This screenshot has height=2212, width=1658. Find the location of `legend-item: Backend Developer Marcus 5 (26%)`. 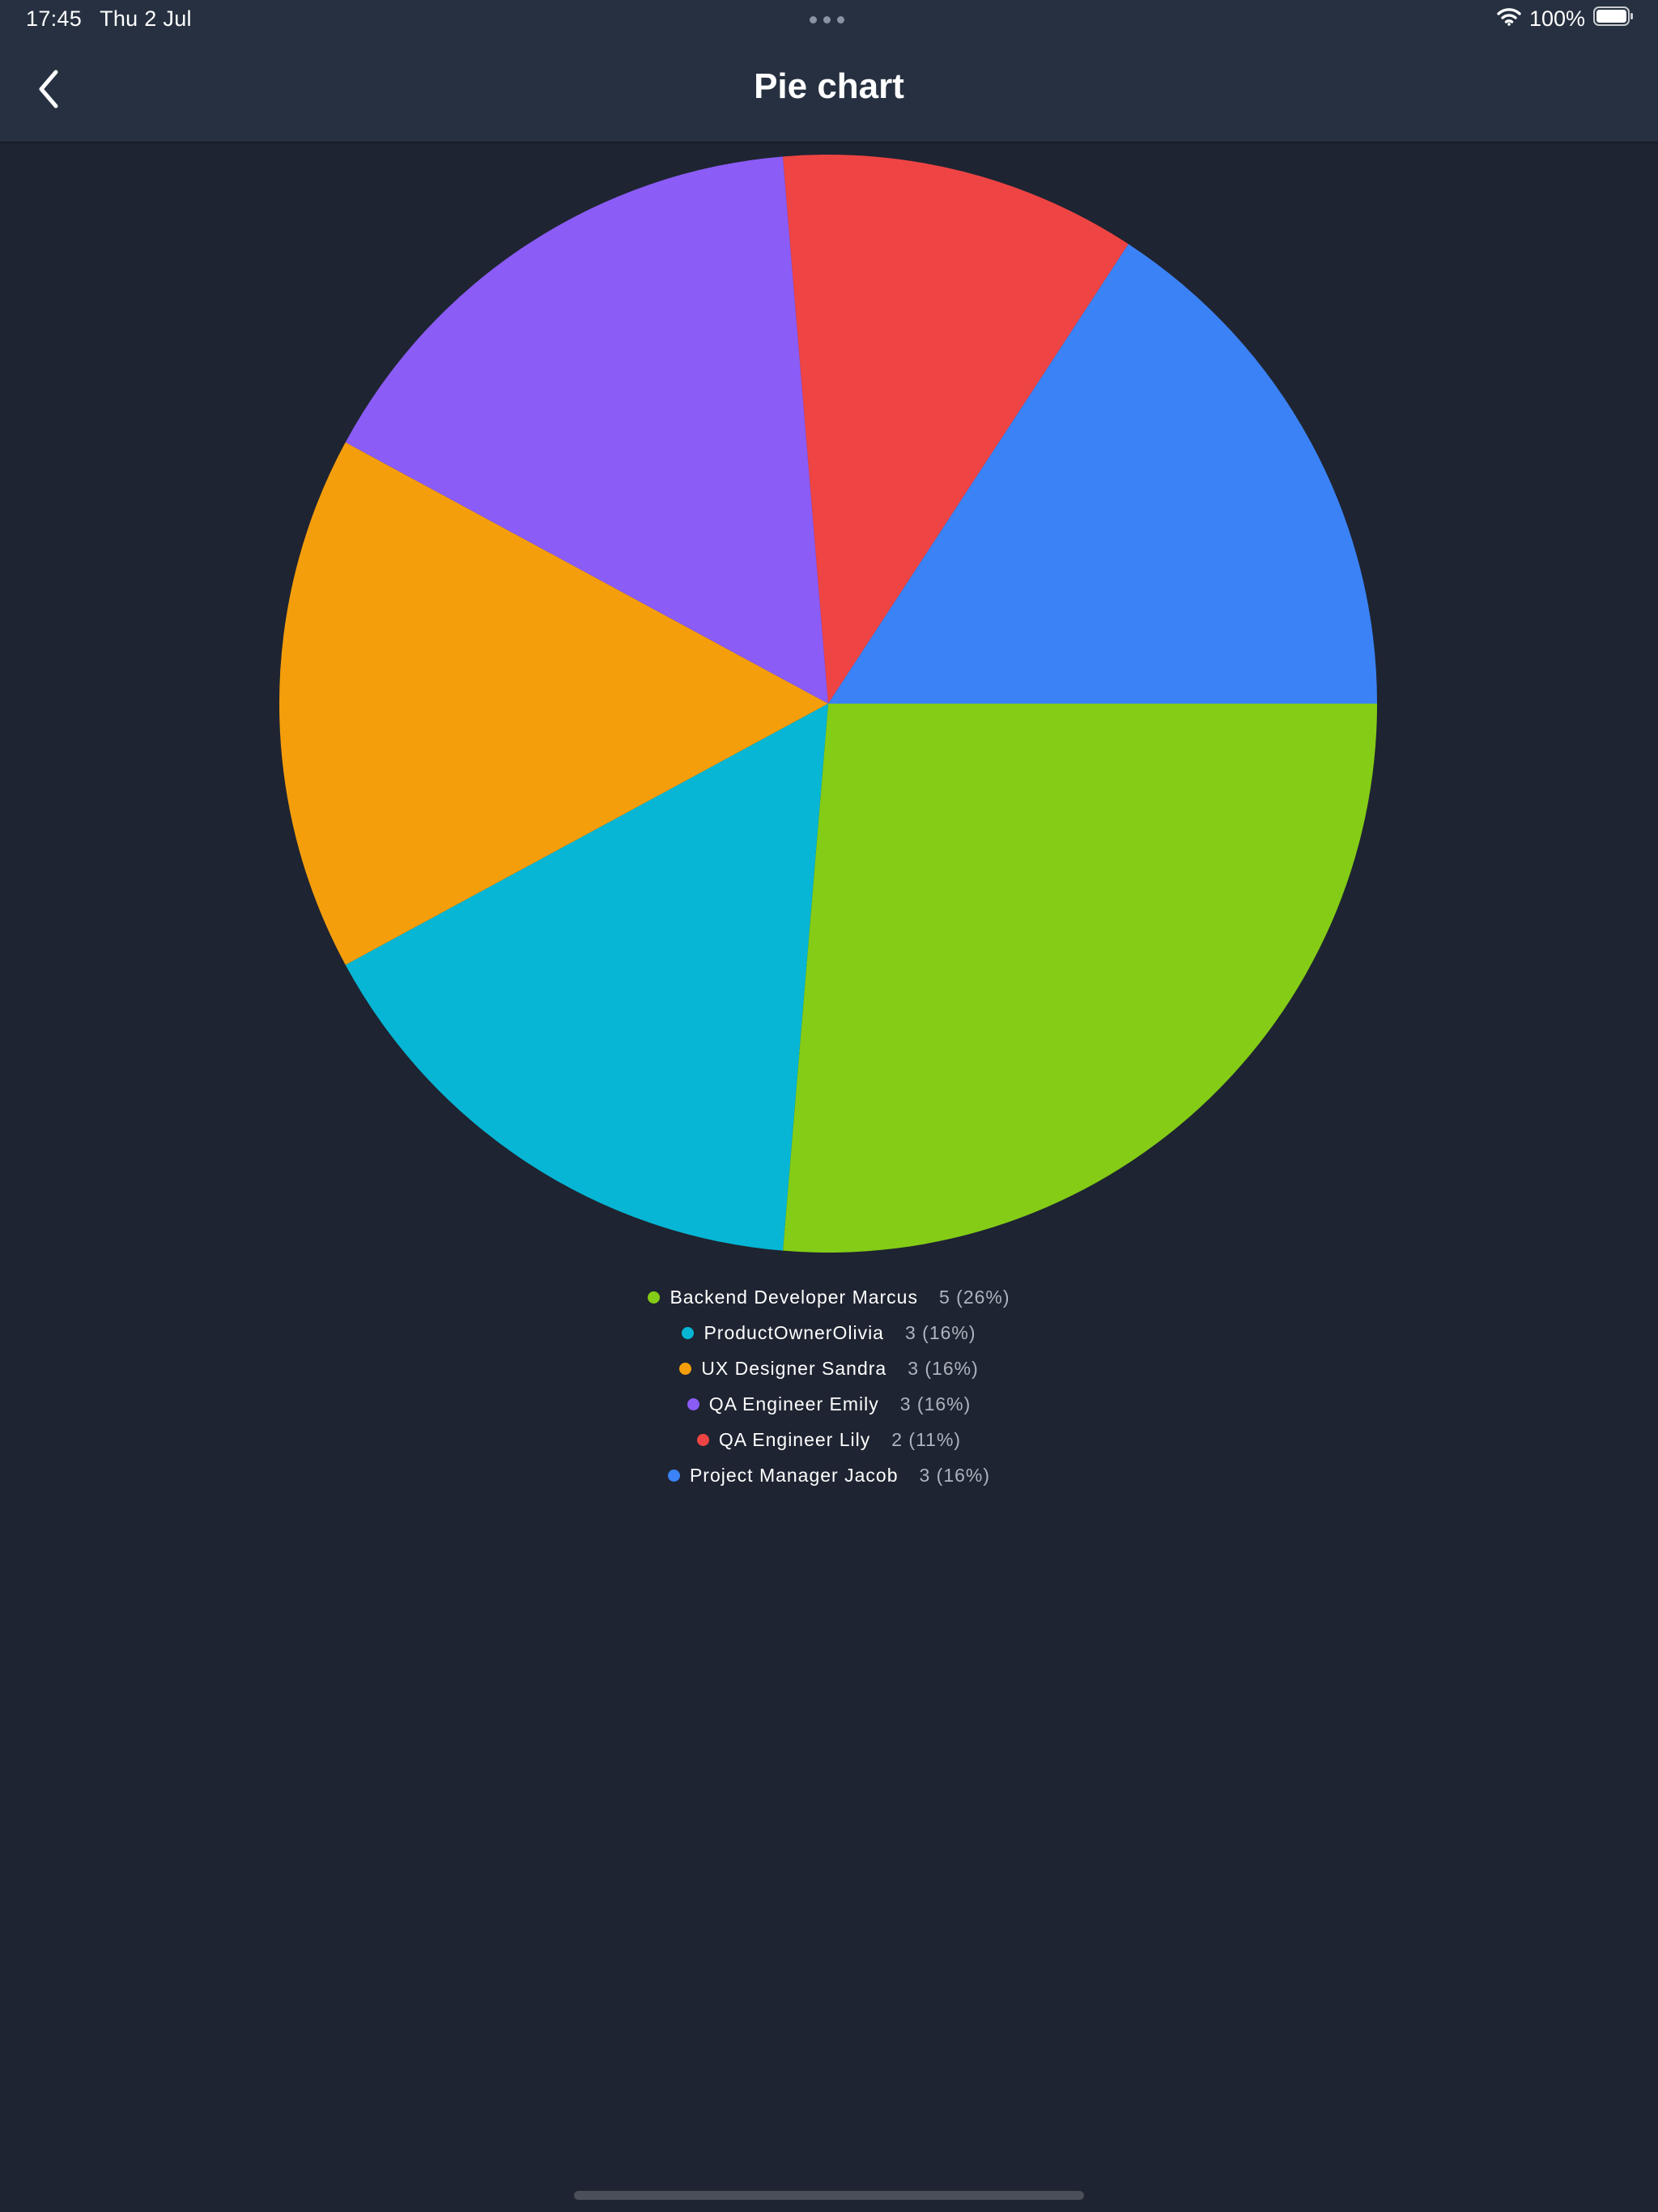

legend-item: Backend Developer Marcus 5 (26%) is located at coordinates (829, 1297).